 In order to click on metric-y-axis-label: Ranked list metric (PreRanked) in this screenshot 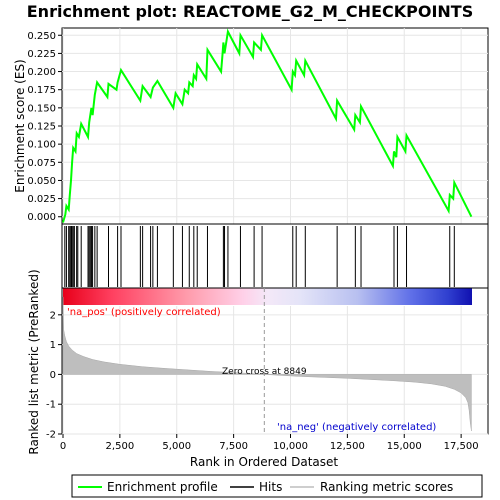, I will do `click(34, 361)`.